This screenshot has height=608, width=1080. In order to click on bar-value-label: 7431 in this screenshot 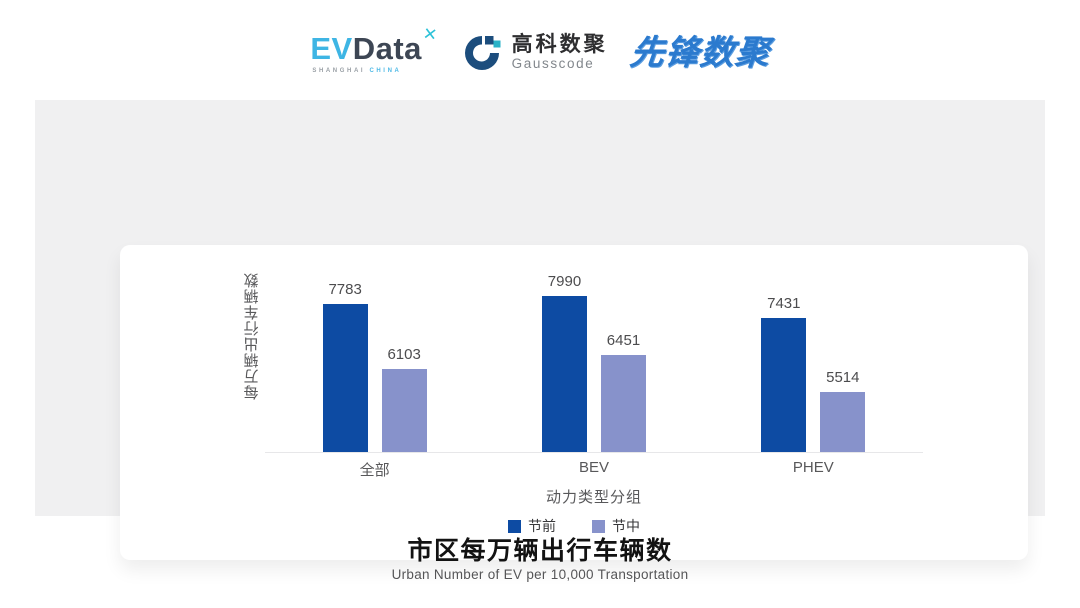, I will do `click(784, 303)`.